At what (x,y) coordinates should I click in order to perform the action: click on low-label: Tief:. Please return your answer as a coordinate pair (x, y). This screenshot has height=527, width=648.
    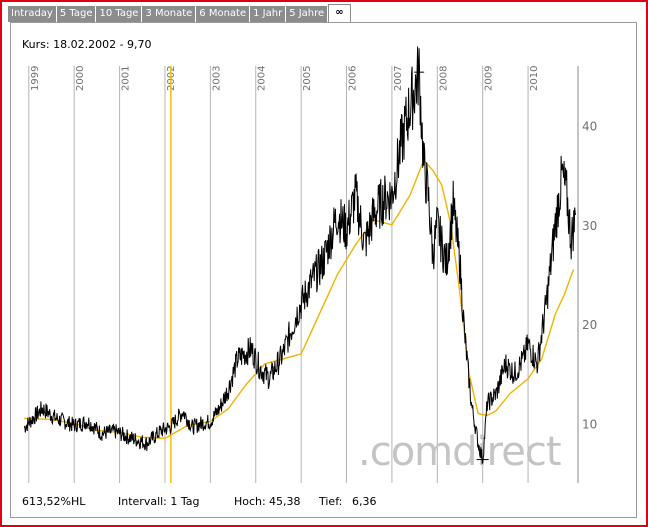
    Looking at the image, I should click on (331, 501).